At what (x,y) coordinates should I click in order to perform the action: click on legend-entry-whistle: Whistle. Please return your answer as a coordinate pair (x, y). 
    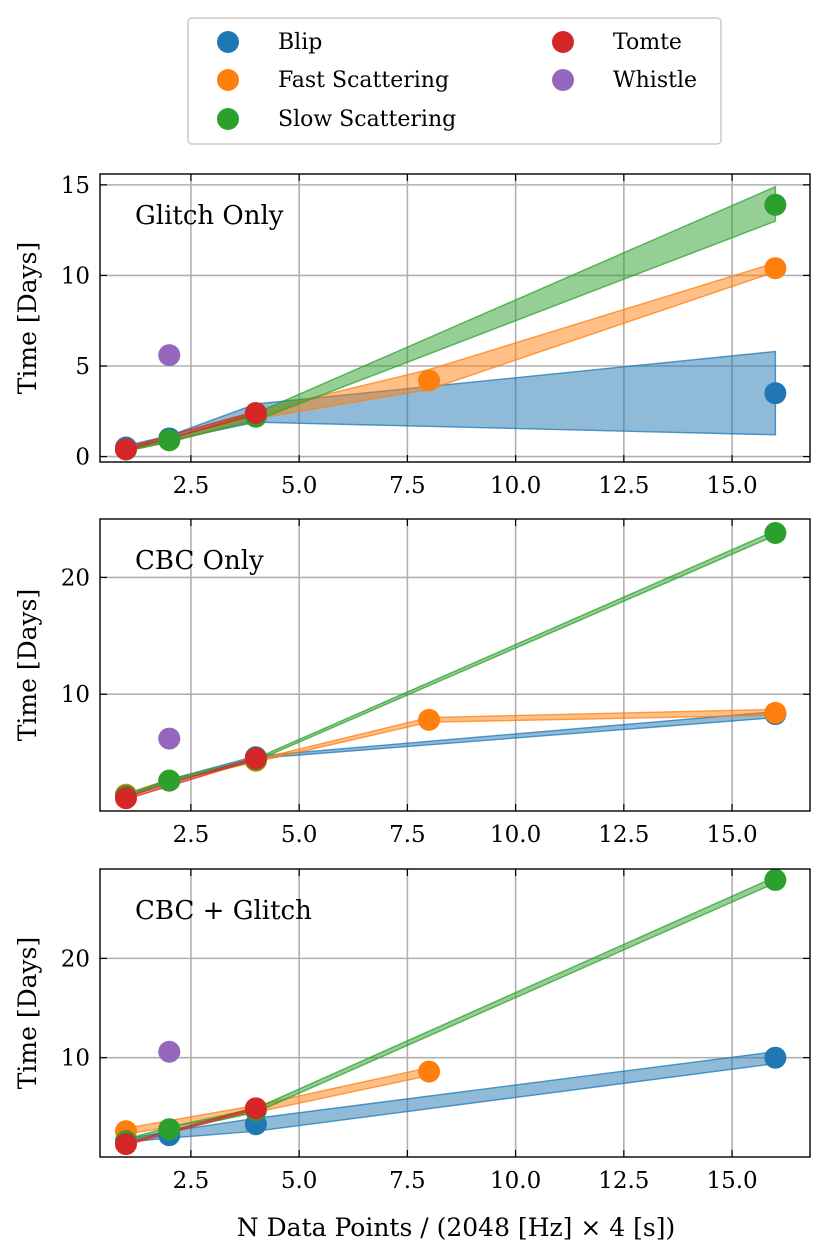
    Looking at the image, I should click on (624, 80).